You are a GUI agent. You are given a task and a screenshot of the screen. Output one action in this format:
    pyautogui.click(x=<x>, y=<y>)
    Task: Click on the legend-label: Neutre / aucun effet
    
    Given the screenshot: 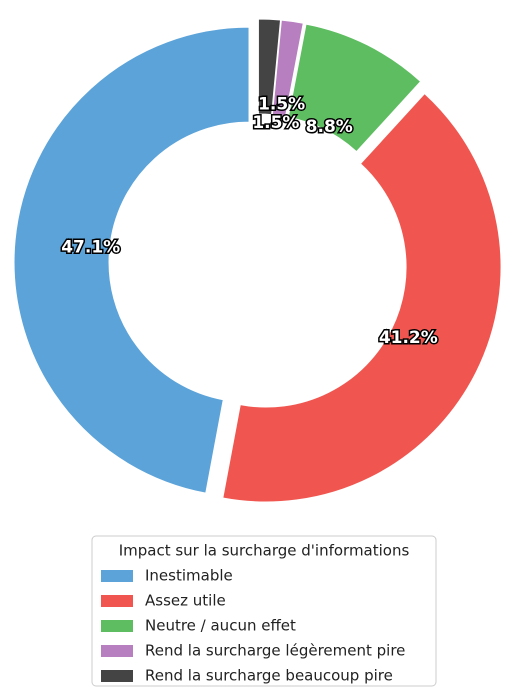 What is the action you would take?
    pyautogui.click(x=220, y=626)
    